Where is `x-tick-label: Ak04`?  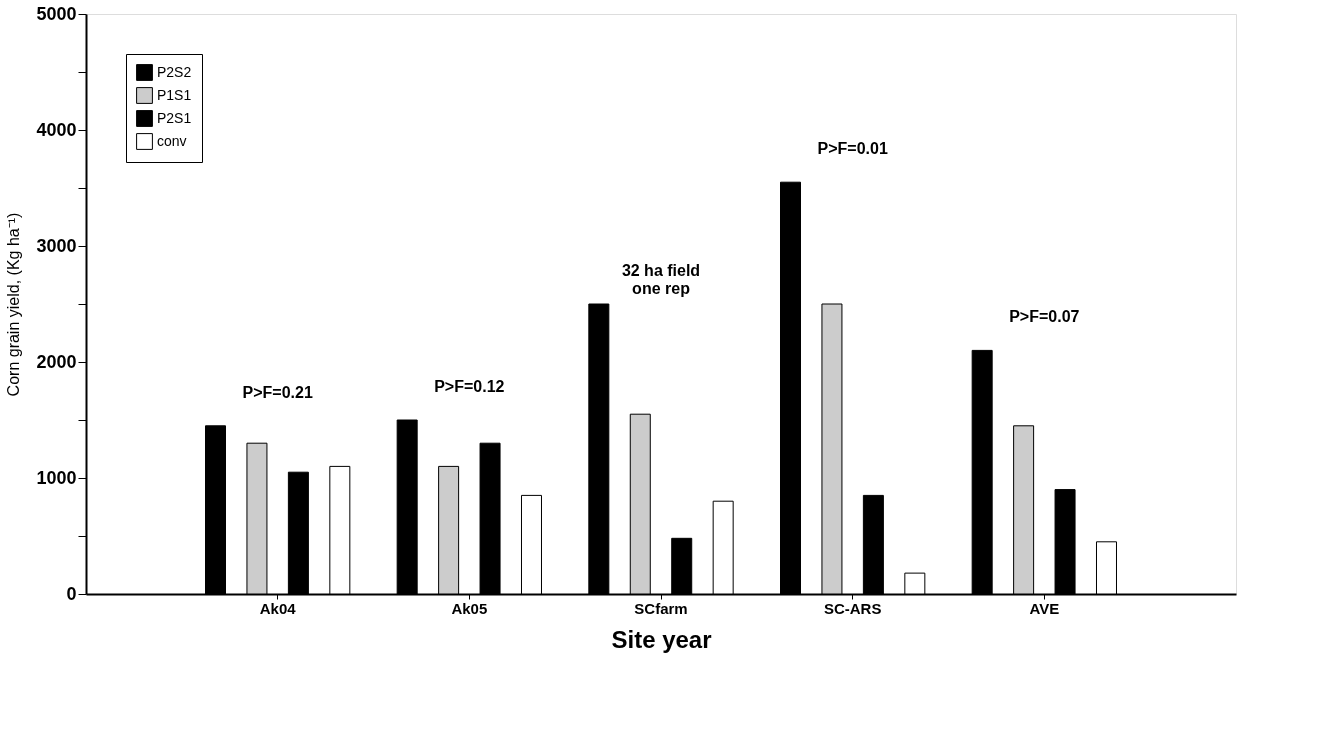
x-tick-label: Ak04 is located at coordinates (278, 608).